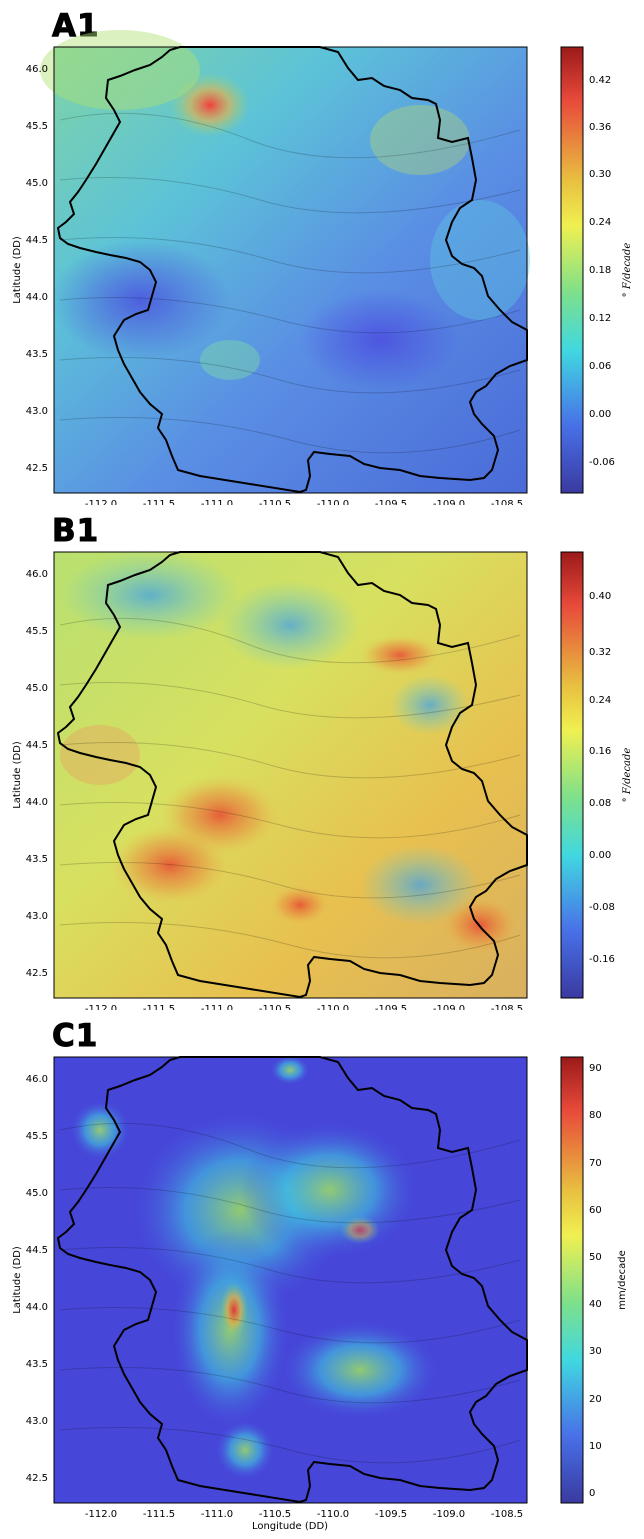 Image resolution: width=644 pixels, height=1539 pixels. Describe the element at coordinates (595, 1351) in the screenshot. I see `colorbar-tick-label: 30` at that location.